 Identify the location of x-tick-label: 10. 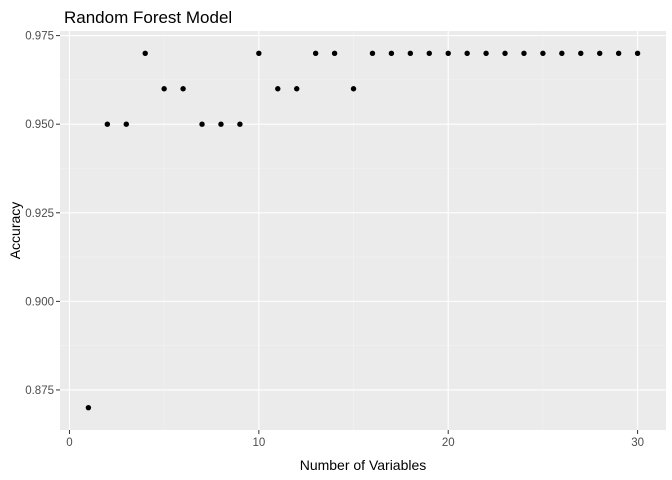
(258, 443).